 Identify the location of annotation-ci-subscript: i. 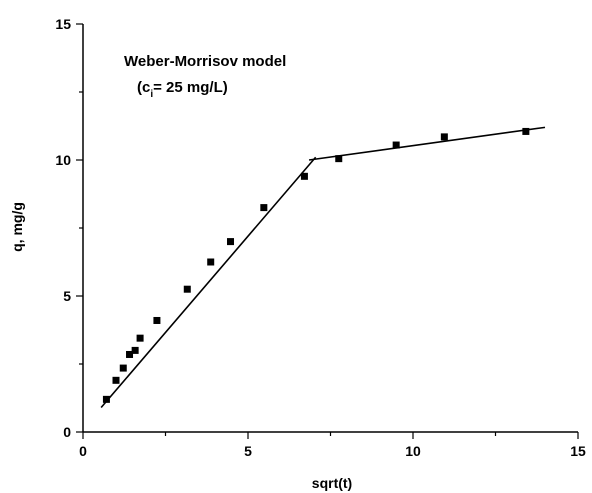
(151, 94).